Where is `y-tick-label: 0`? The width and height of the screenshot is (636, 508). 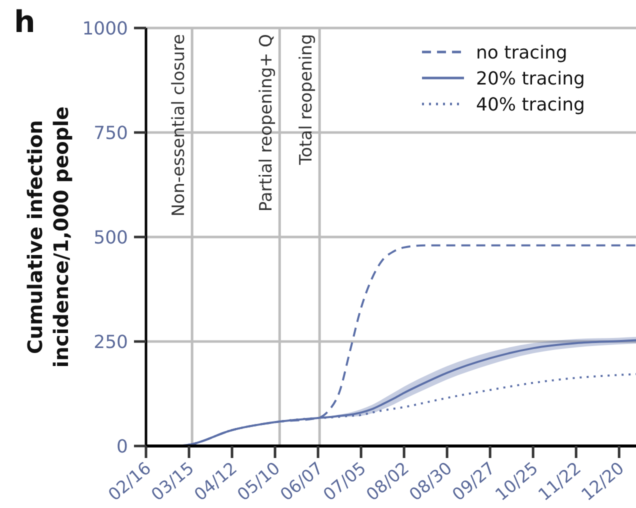 y-tick-label: 0 is located at coordinates (122, 447).